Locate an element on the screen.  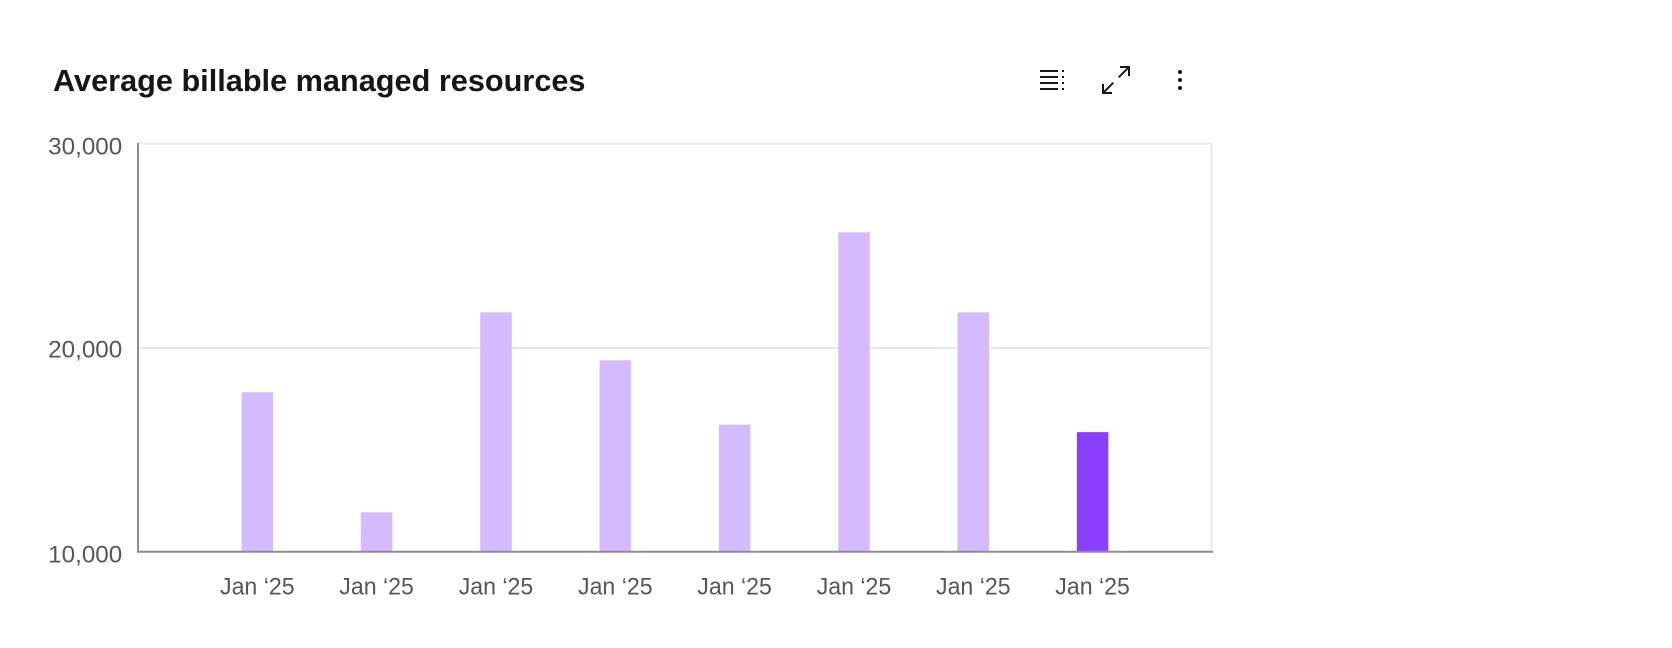
svg-text: 30,000 is located at coordinates (85, 146).